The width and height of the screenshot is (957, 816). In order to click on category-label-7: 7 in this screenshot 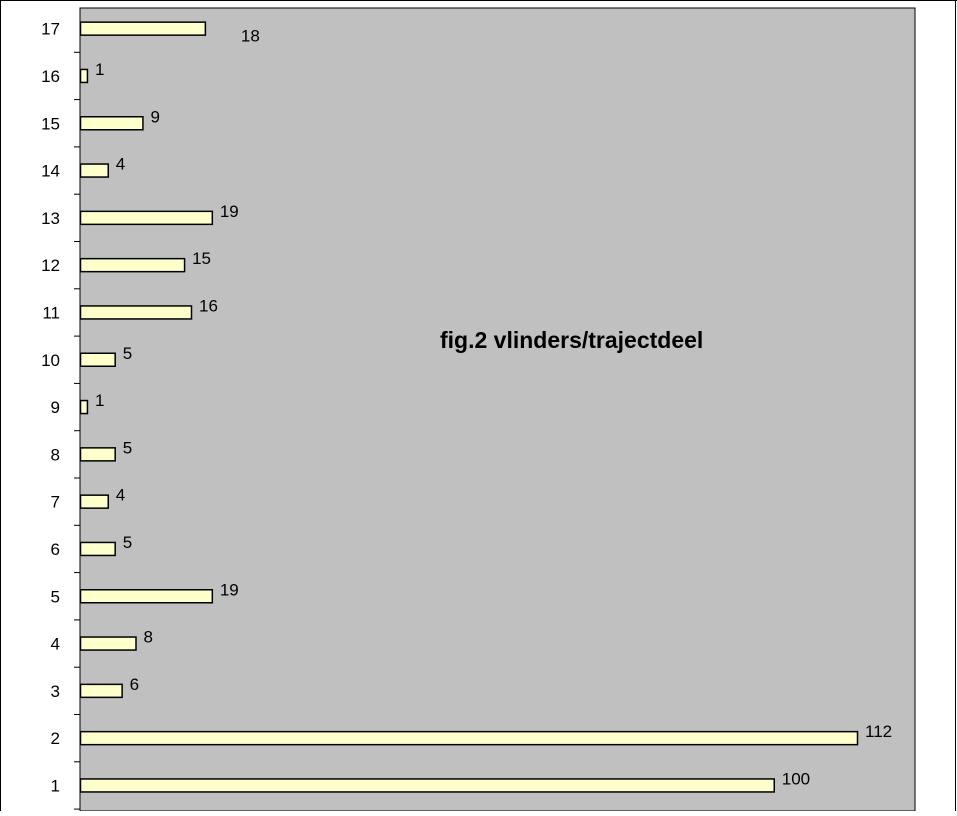, I will do `click(55, 502)`.